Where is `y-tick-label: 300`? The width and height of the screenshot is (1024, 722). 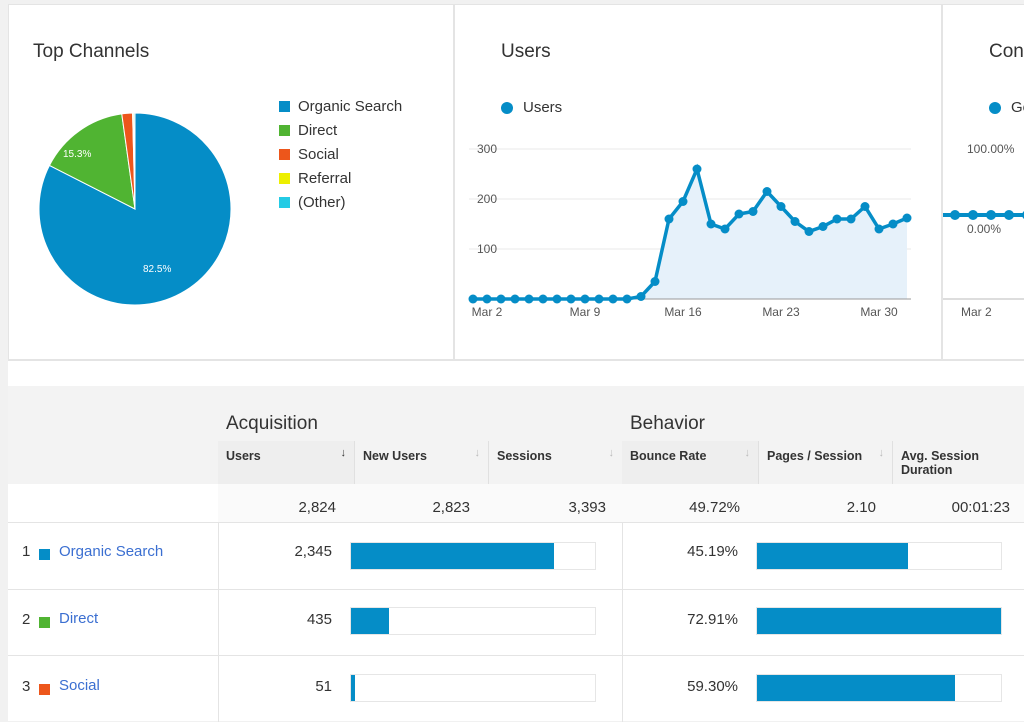
y-tick-label: 300 is located at coordinates (487, 149).